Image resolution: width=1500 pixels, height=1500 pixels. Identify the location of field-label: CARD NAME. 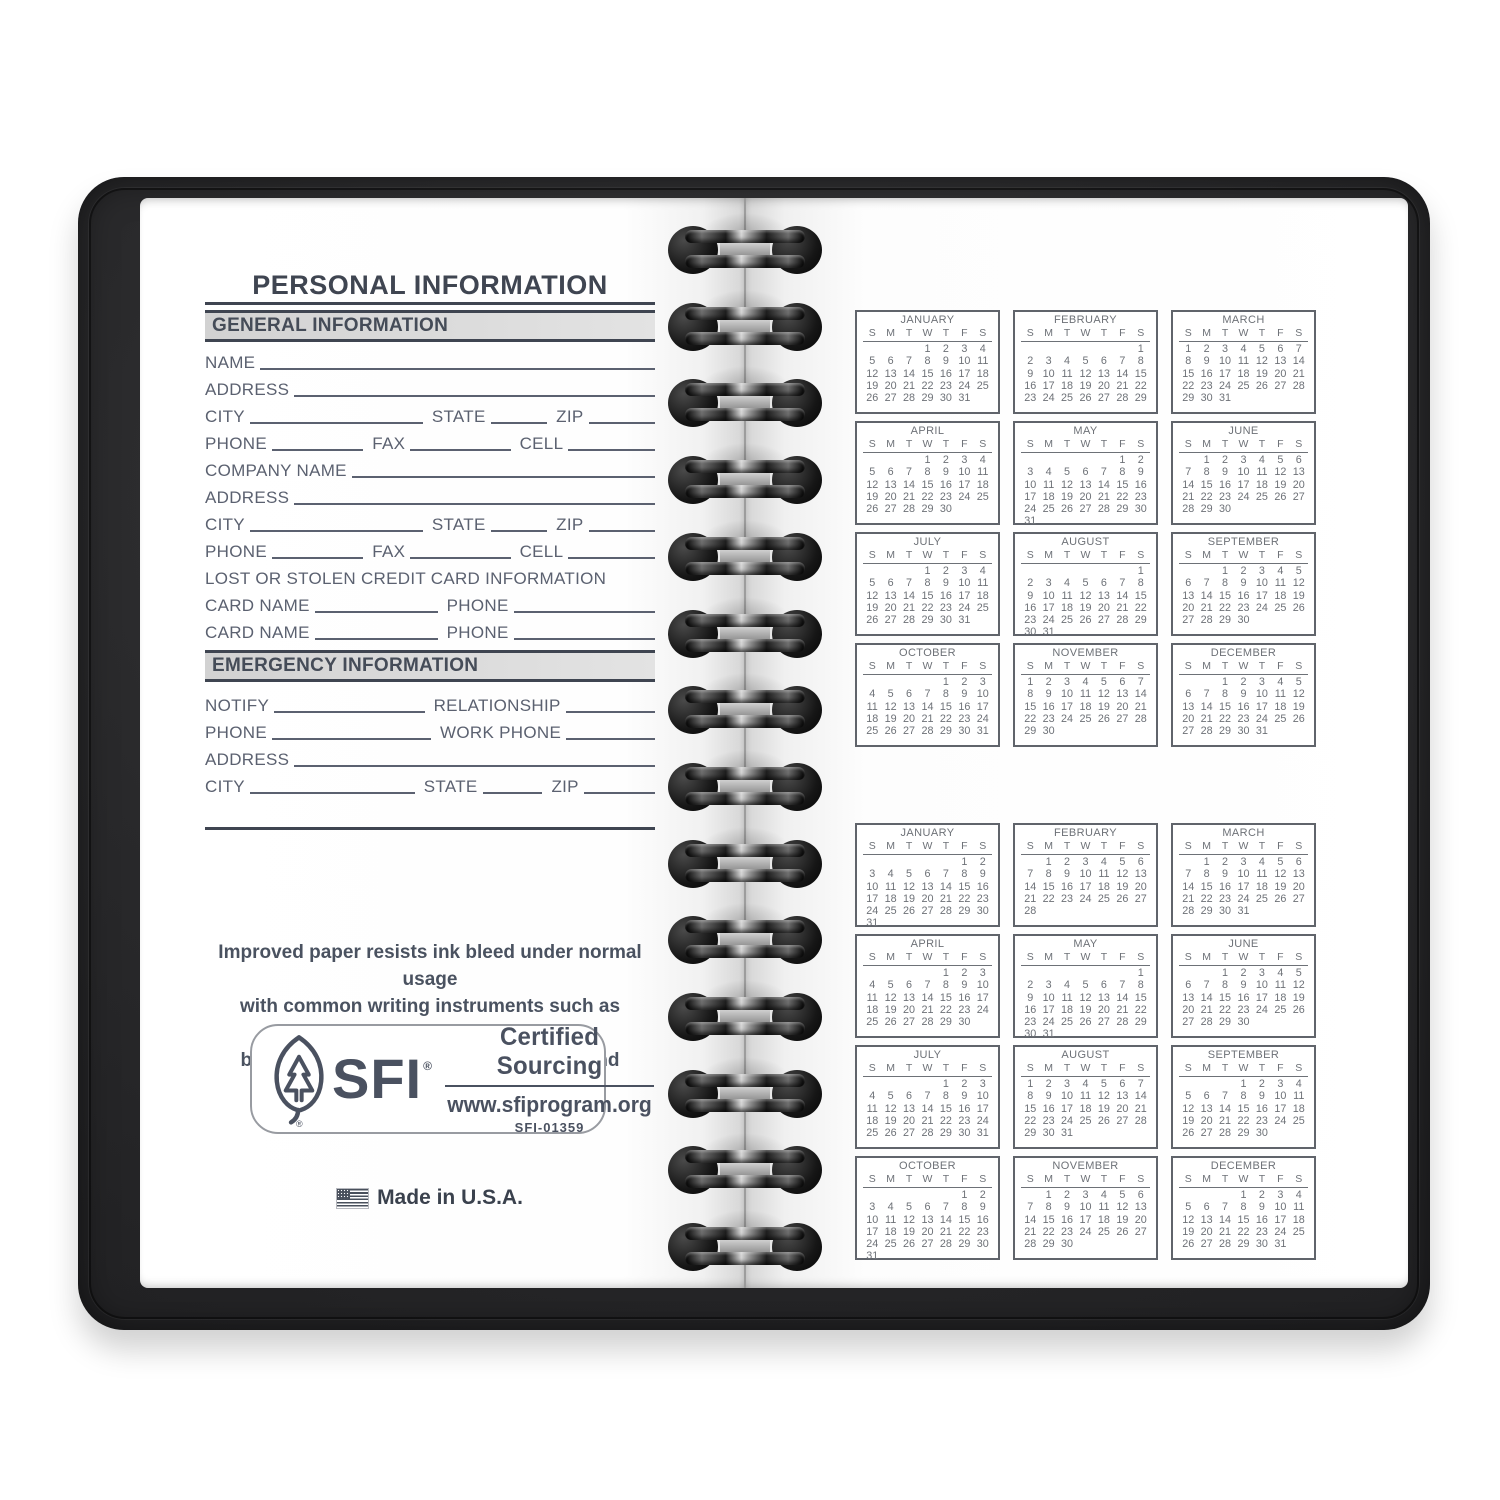
(257, 605).